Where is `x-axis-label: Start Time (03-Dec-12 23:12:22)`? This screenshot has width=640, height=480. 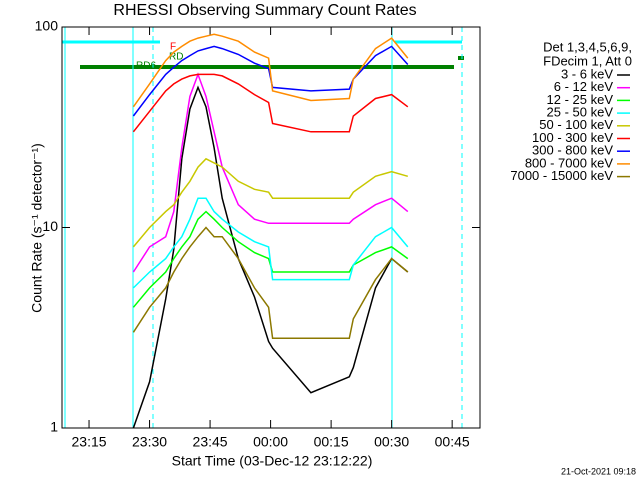
x-axis-label: Start Time (03-Dec-12 23:12:22) is located at coordinates (272, 461).